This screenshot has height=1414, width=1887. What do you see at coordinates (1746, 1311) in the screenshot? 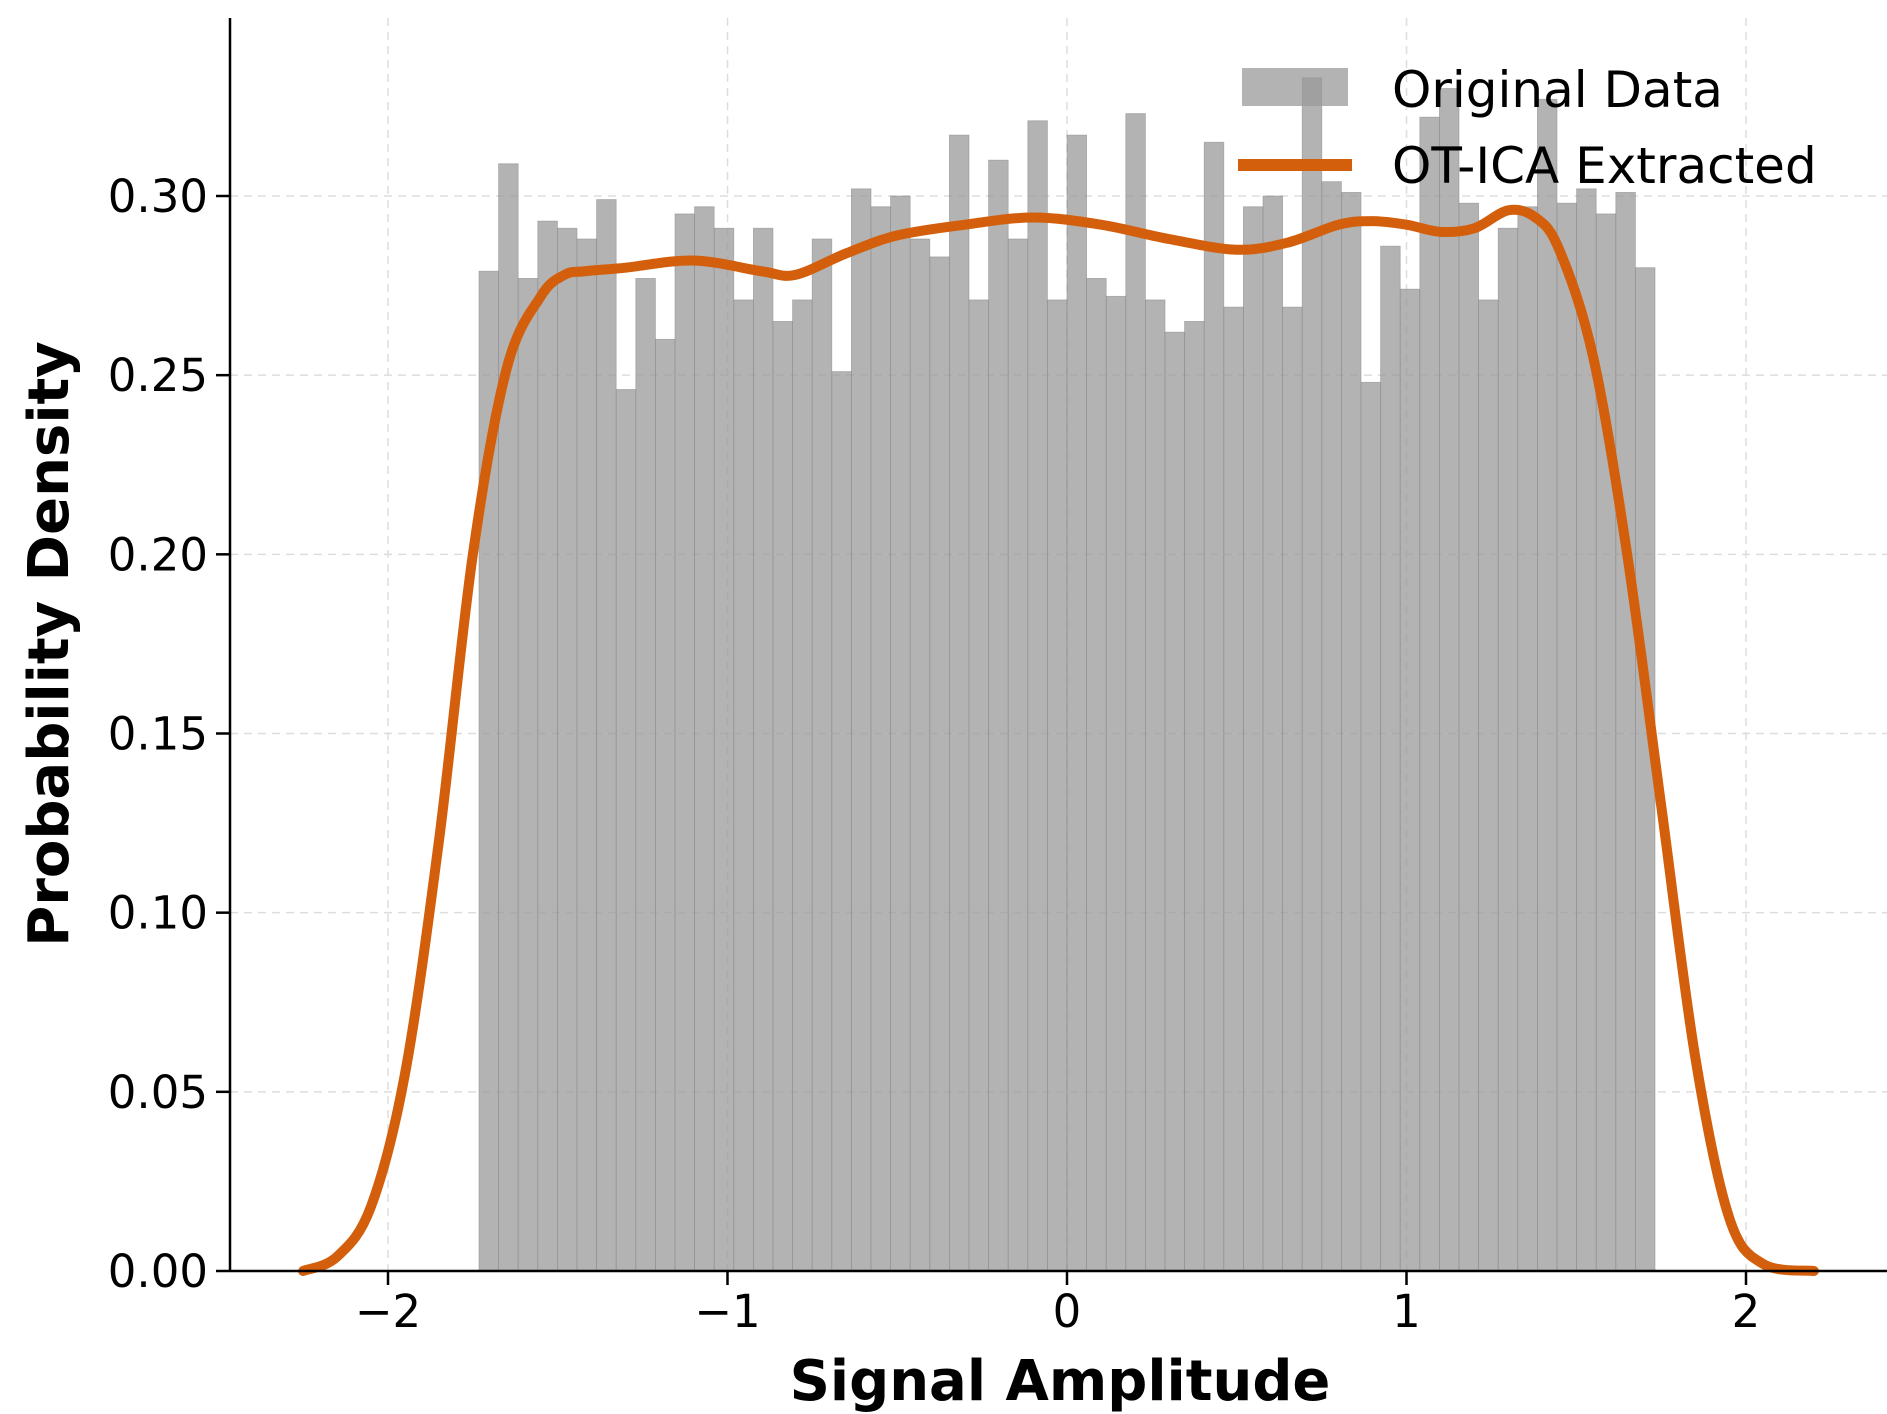
I see `x-tick-label: 2` at bounding box center [1746, 1311].